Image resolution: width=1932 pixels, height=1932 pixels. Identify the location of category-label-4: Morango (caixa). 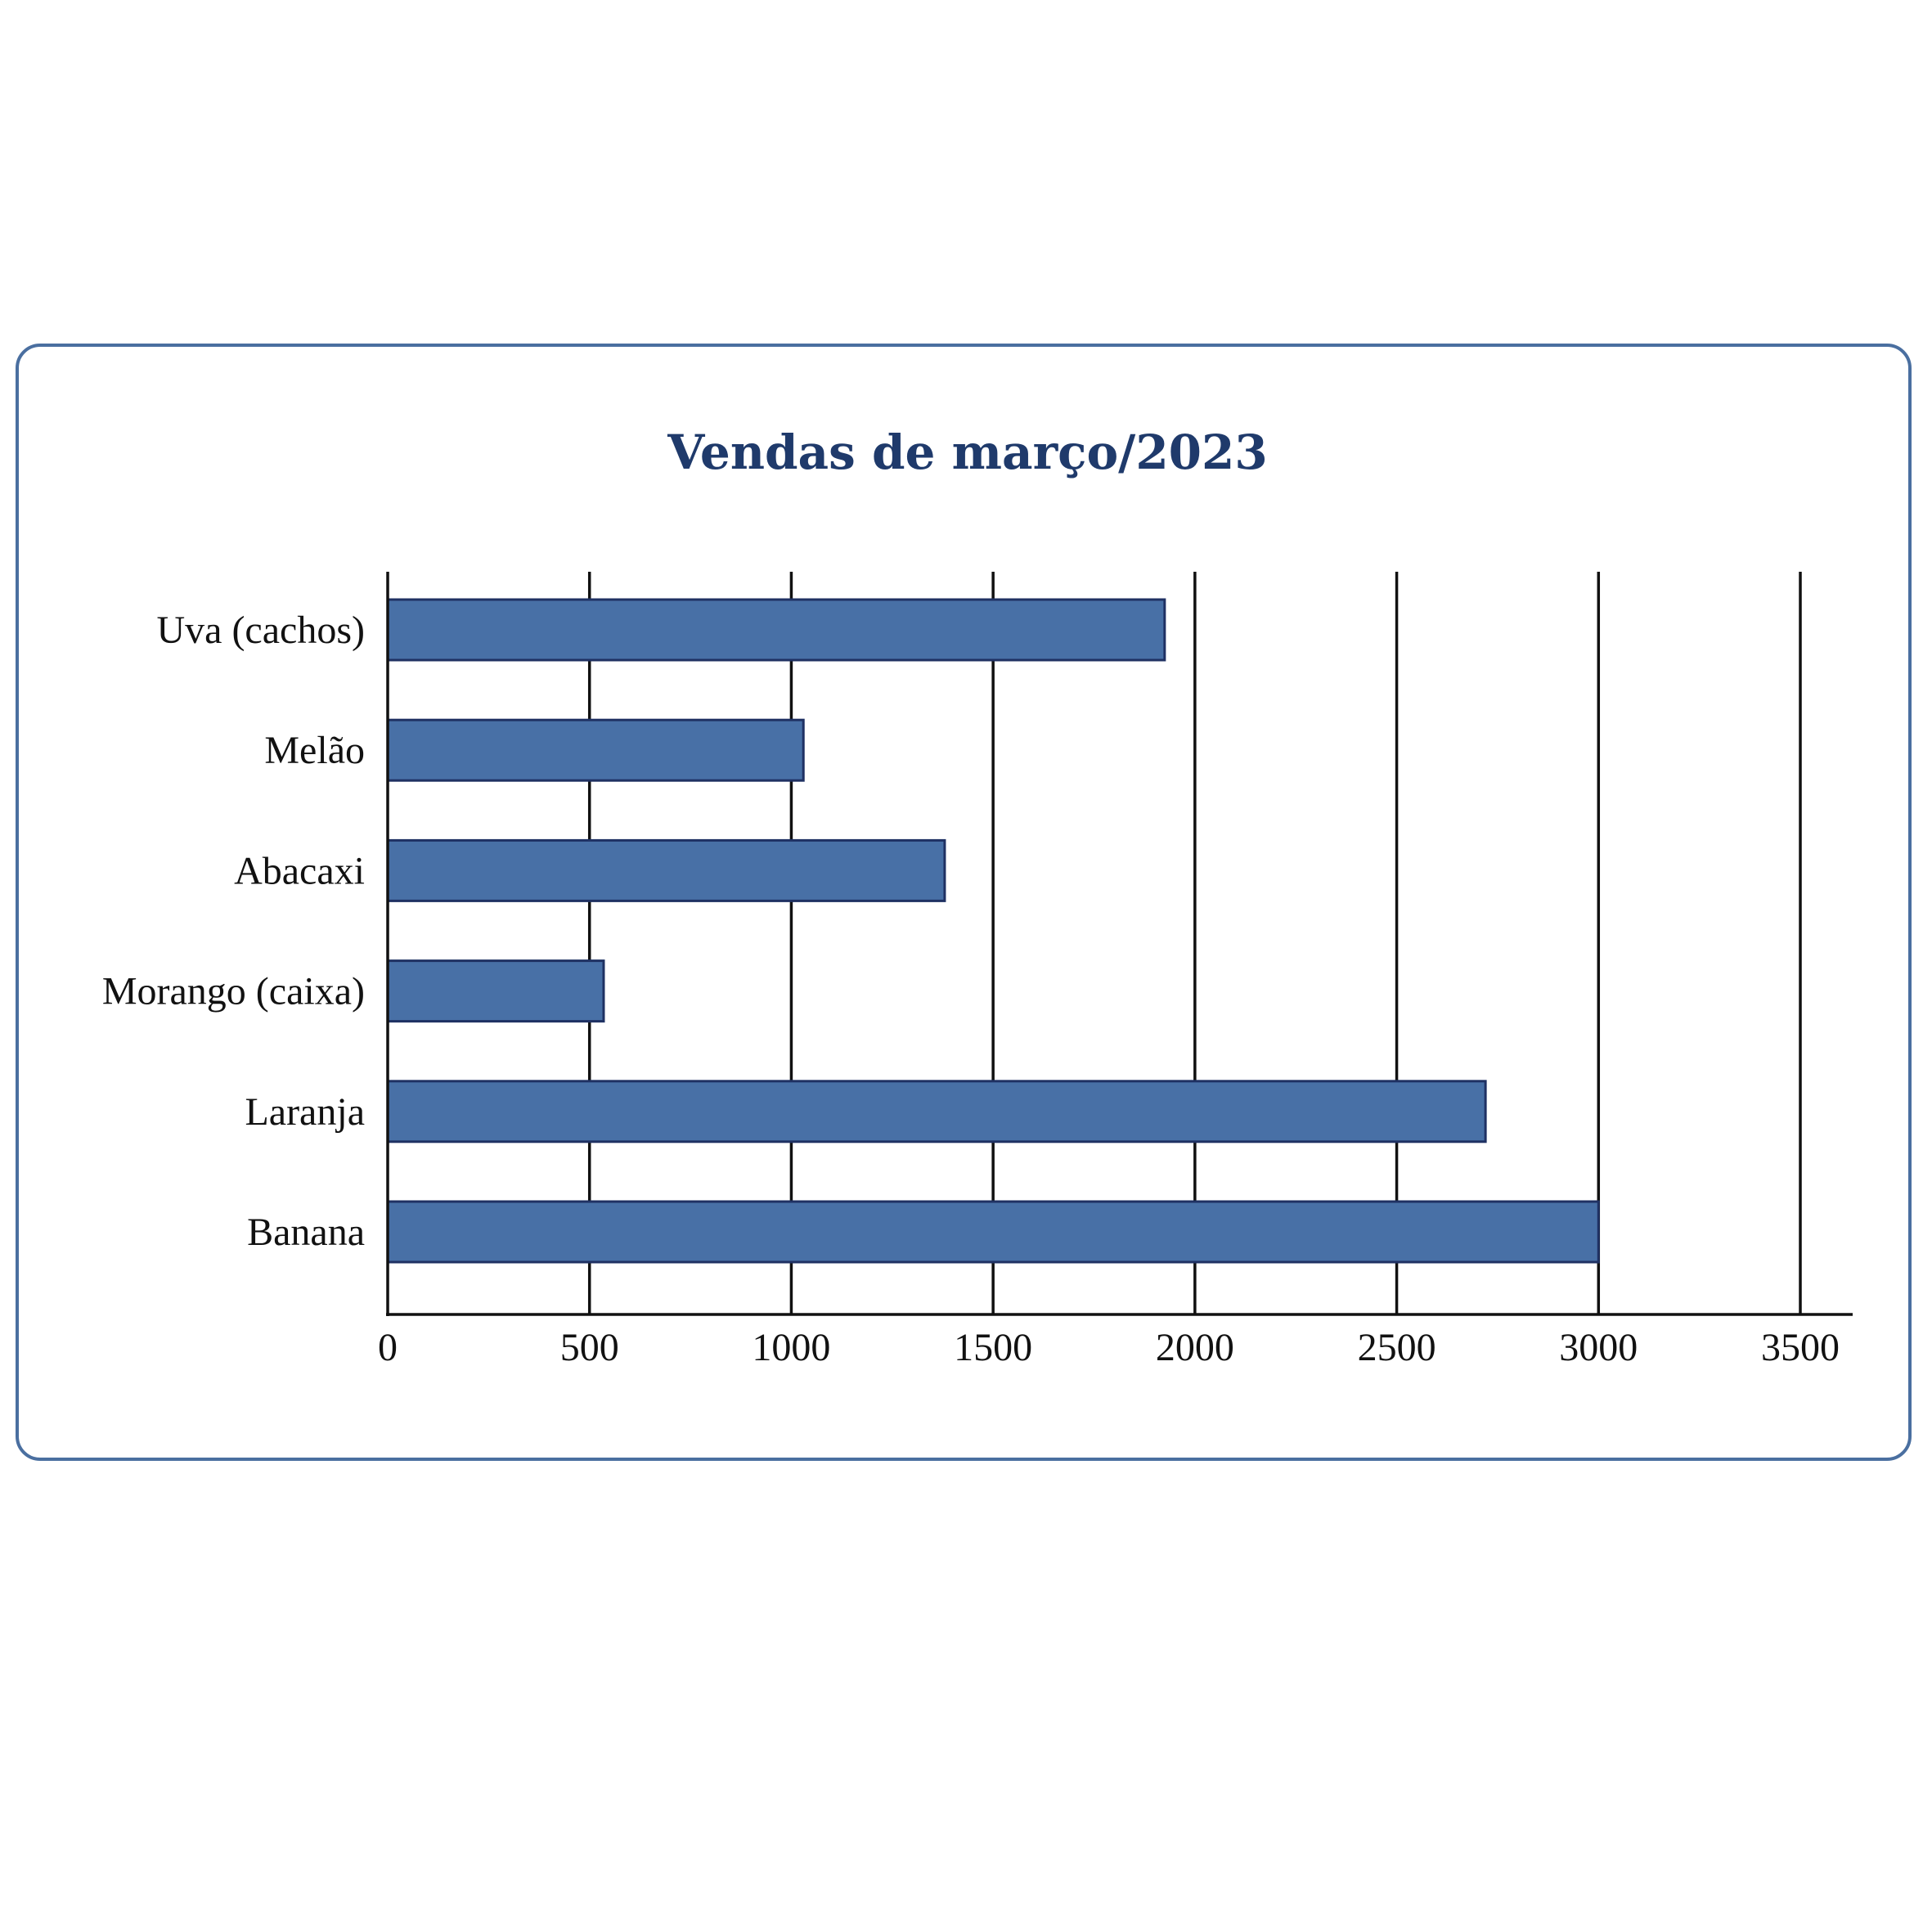
(234, 992).